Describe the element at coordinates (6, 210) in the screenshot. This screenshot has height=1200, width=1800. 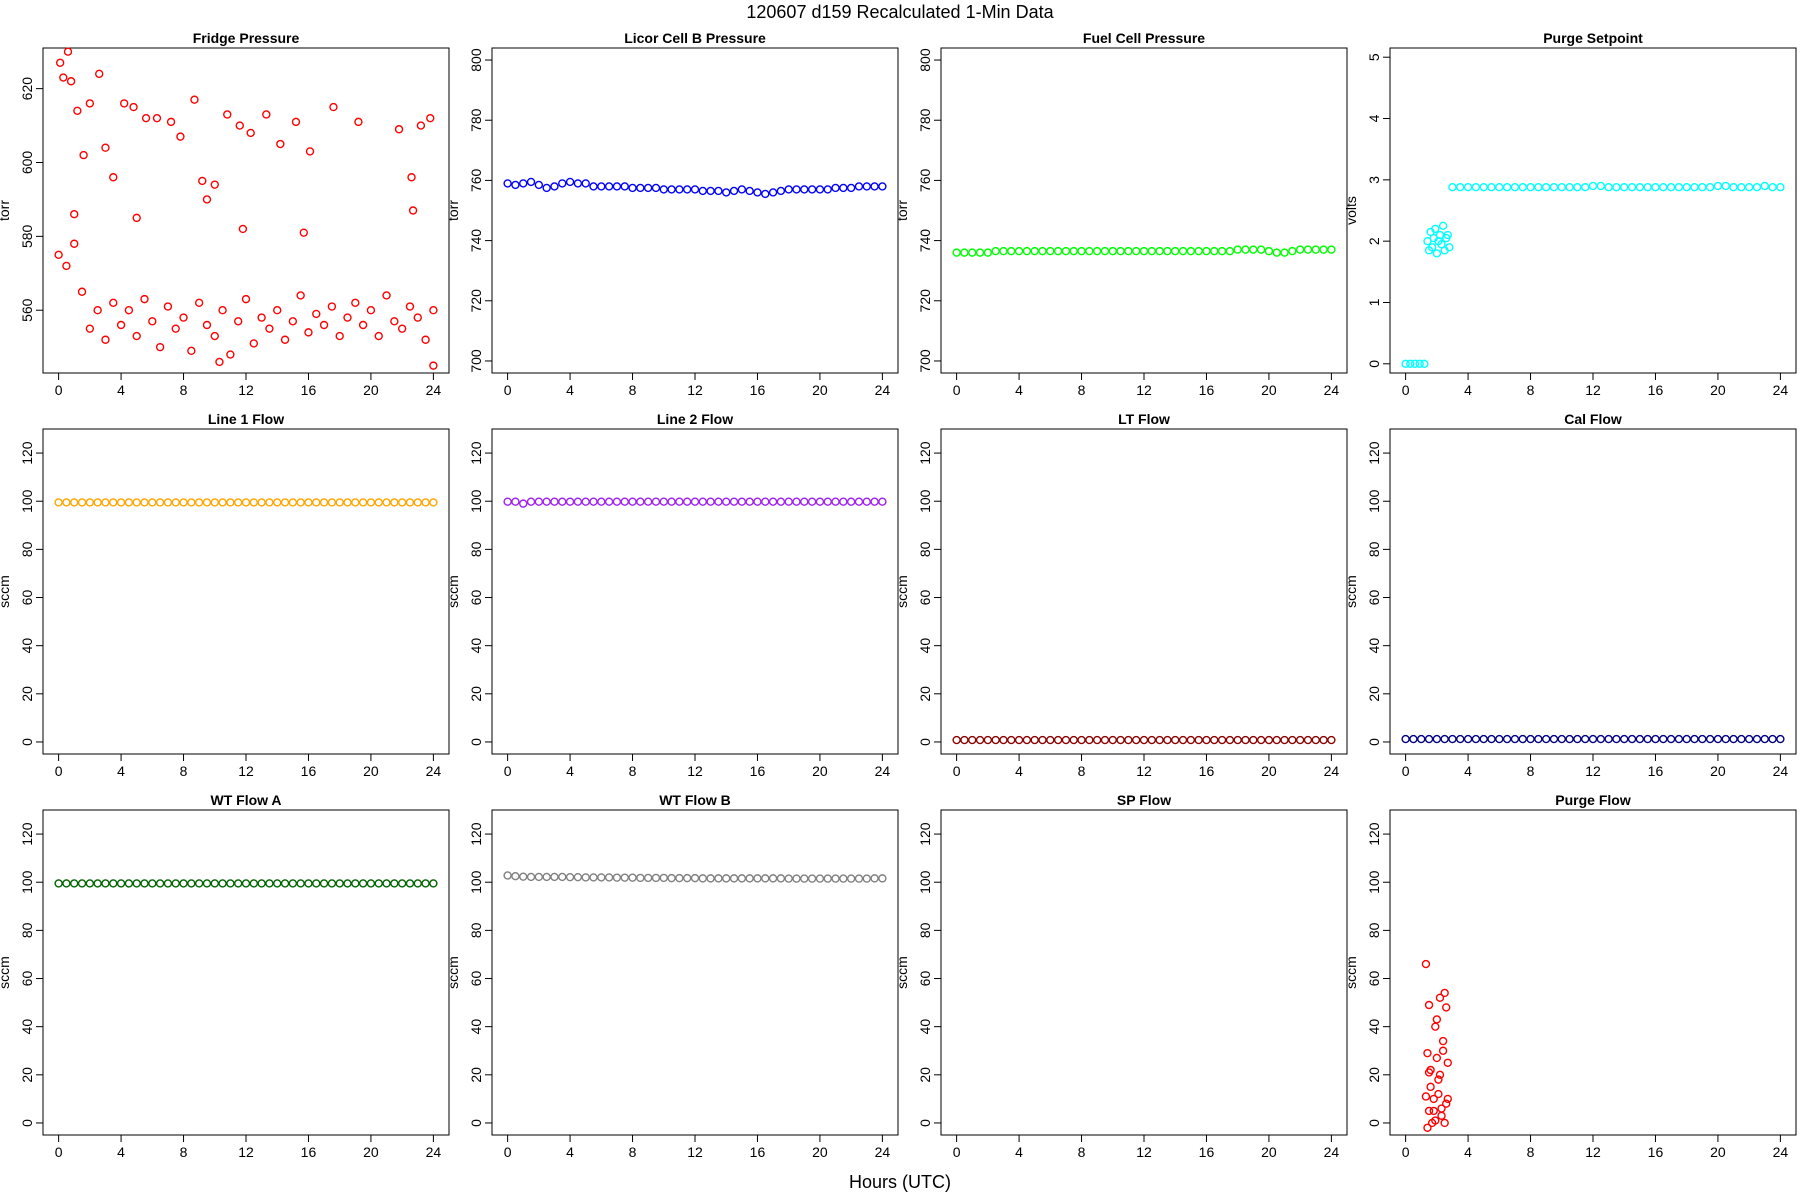
I see `y-axis-label: torr` at that location.